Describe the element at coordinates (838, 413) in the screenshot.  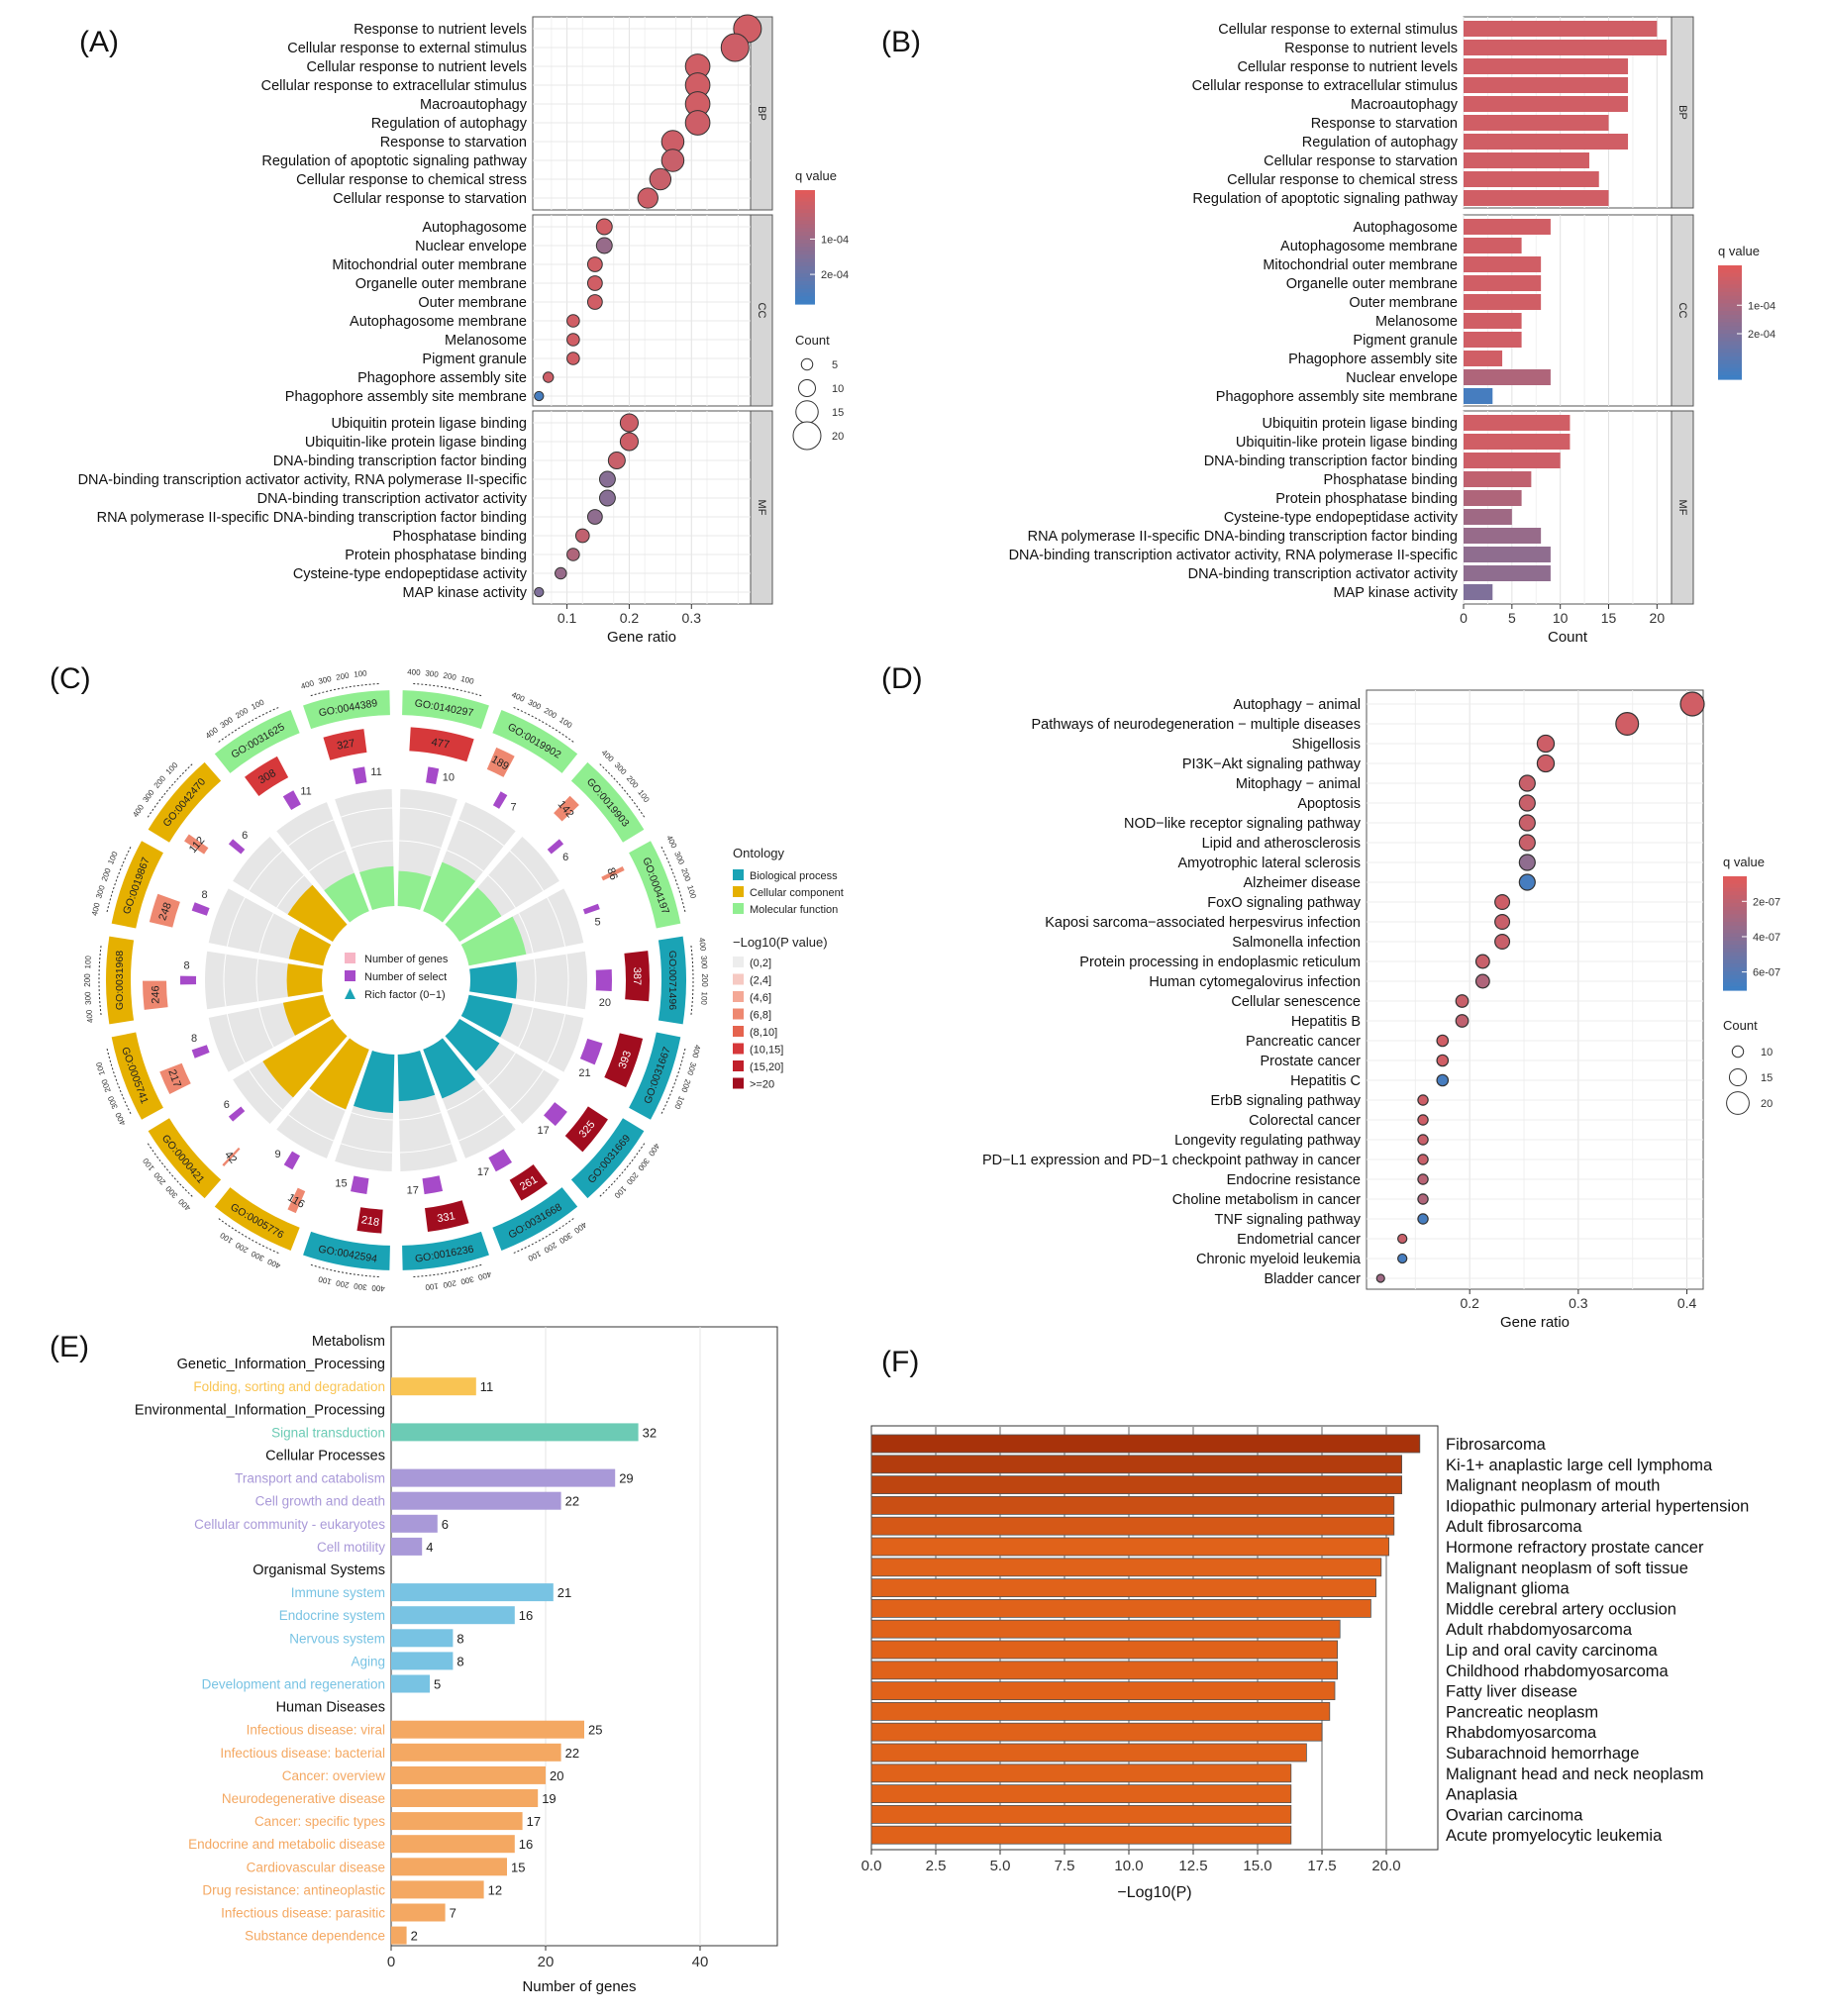
I see `size-legend-label: 15` at that location.